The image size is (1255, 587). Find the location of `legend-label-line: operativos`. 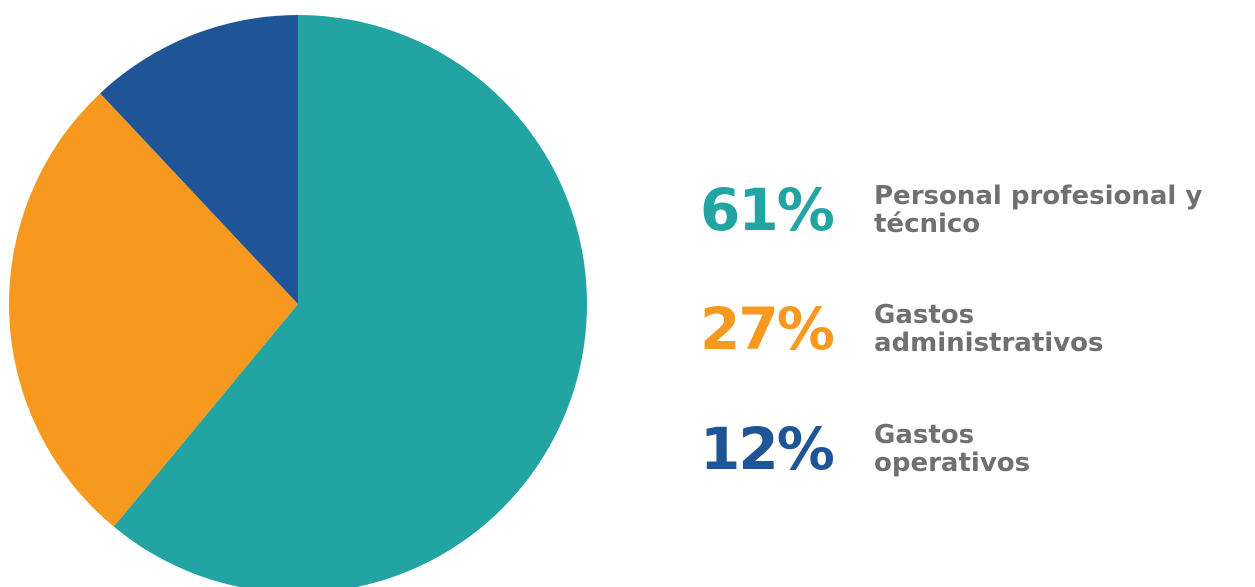

legend-label-line: operativos is located at coordinates (952, 463).